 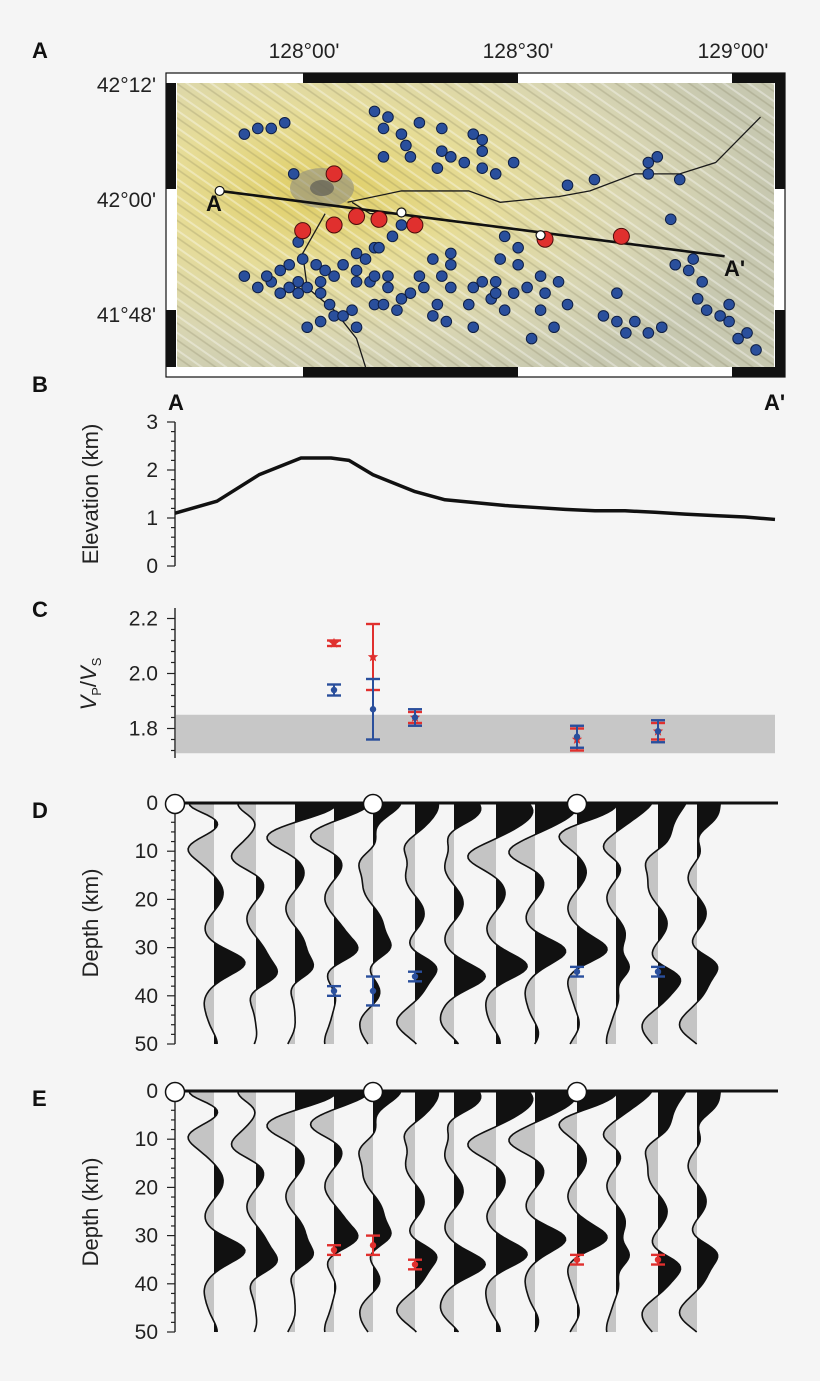 What do you see at coordinates (216, 923) in the screenshot?
I see `panel-d-trace-line` at bounding box center [216, 923].